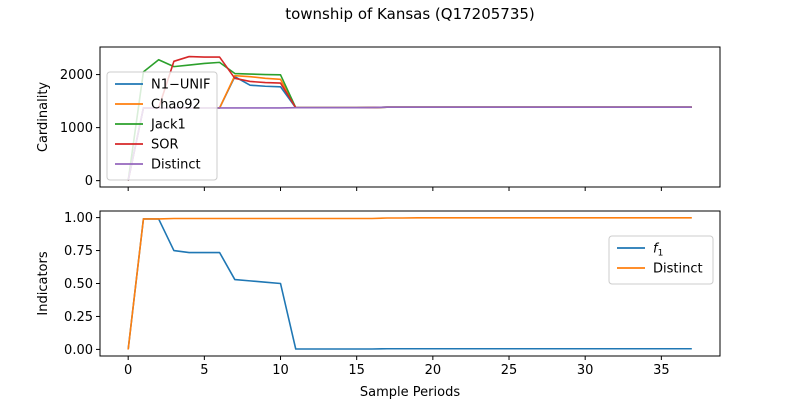 This screenshot has width=800, height=400. I want to click on x-ticks: 0 5 10 15 20 25 30 35, so click(397, 367).